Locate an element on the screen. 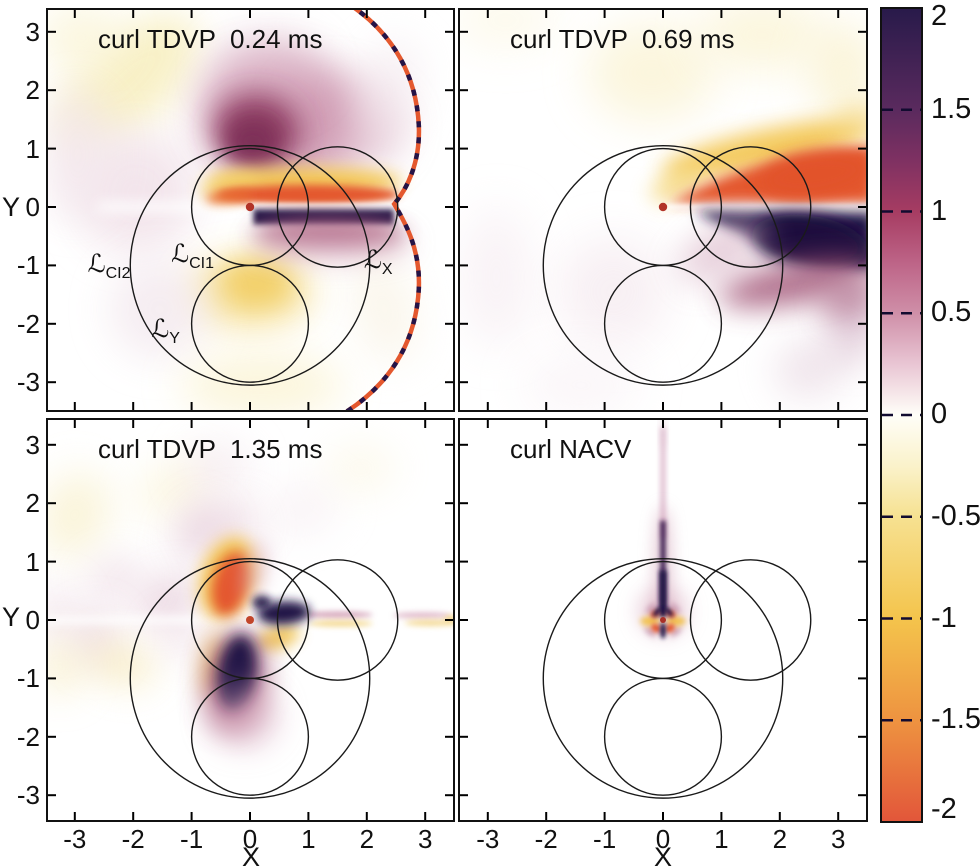  colorbar-tick-label: -0.5 is located at coordinates (955, 515).